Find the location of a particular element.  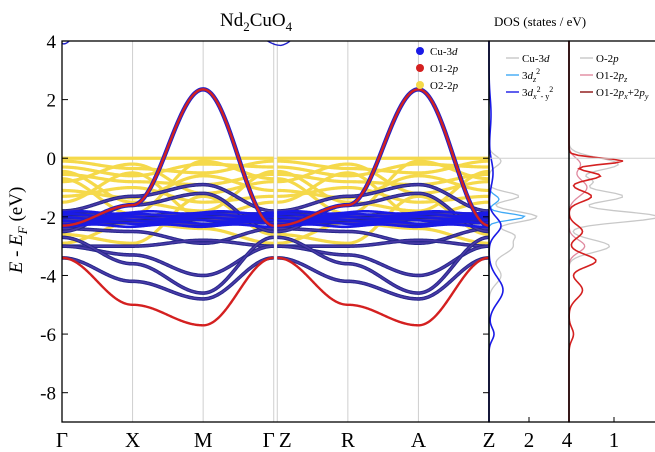

chart-title: Nd2CuO4 is located at coordinates (256, 22).